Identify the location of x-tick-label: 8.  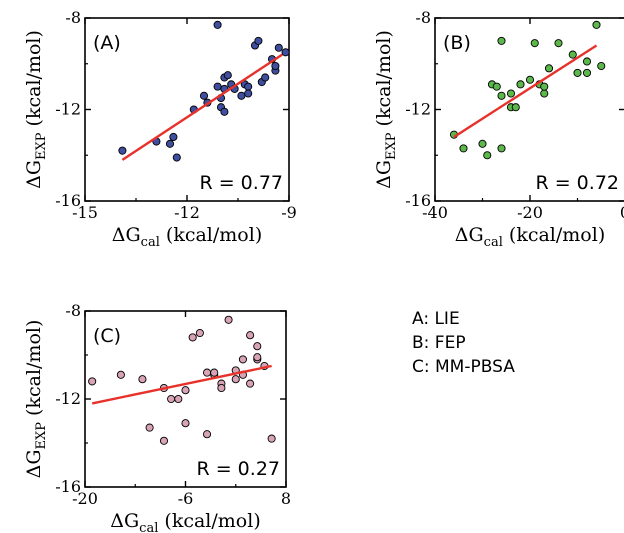
(286, 498).